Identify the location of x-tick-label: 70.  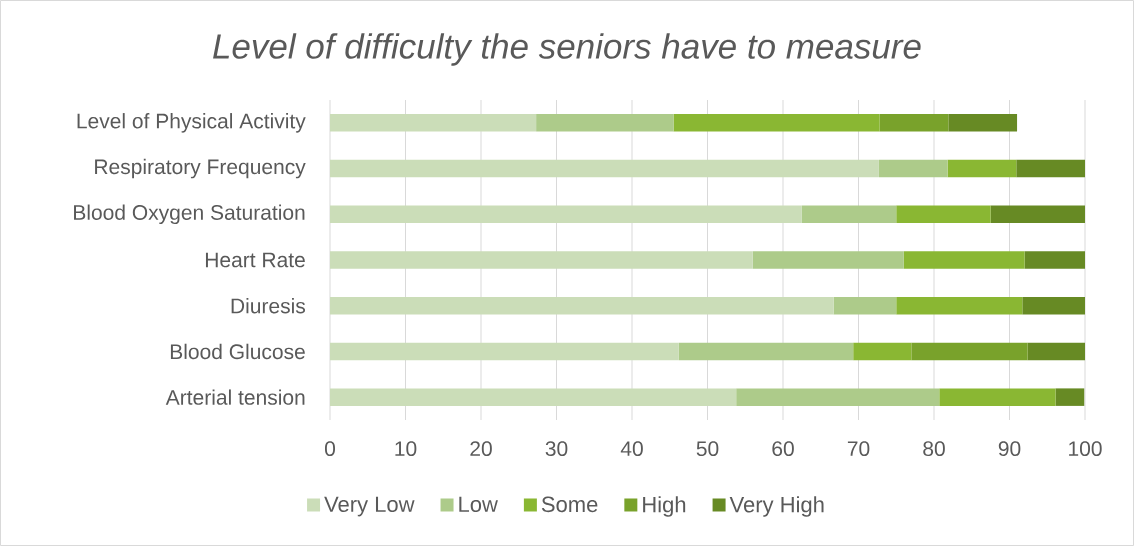
(858, 449).